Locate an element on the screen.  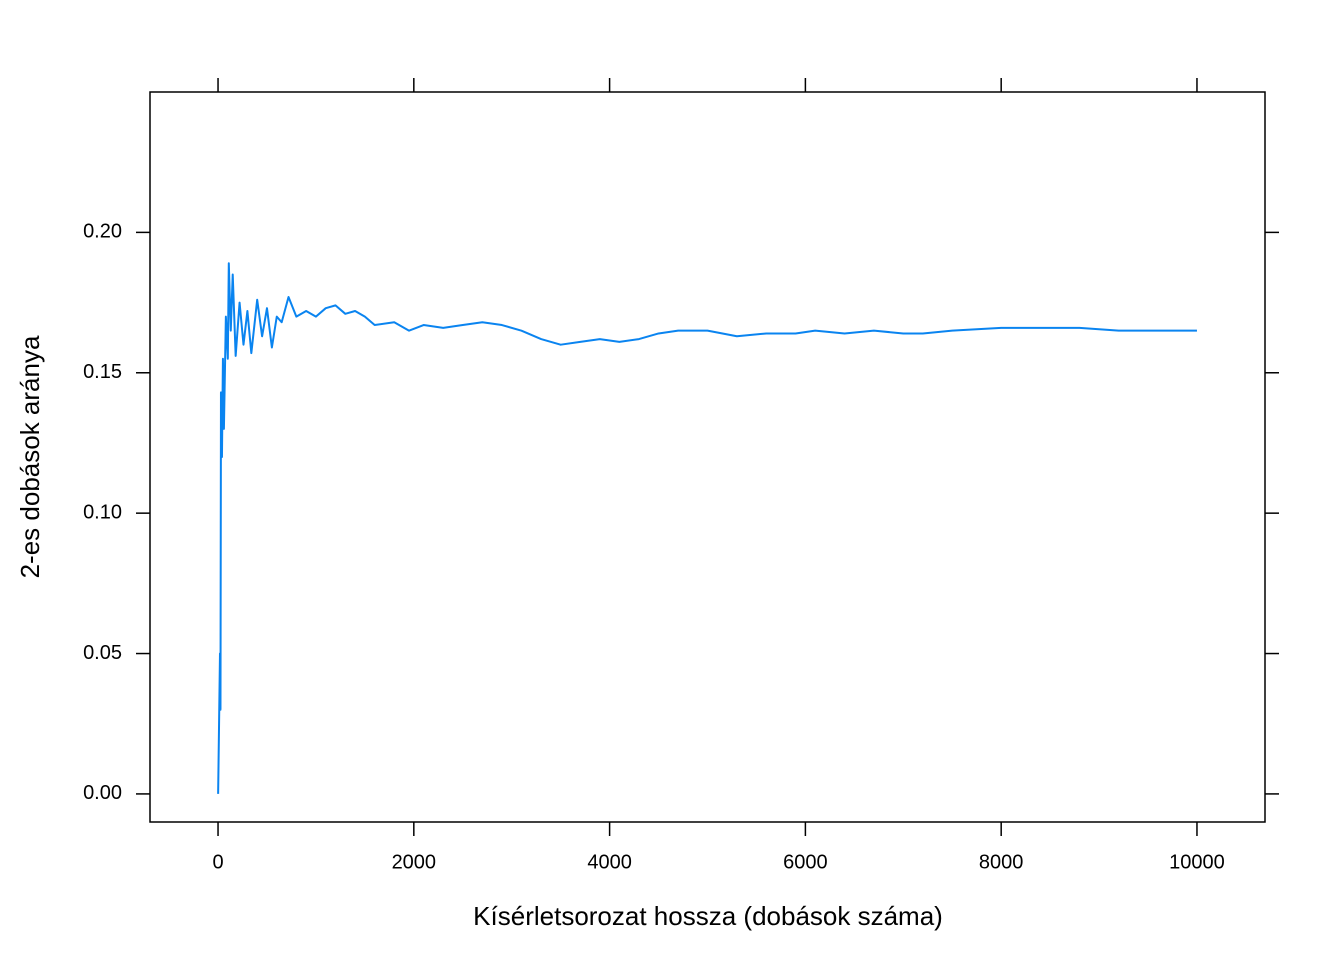
x-tick-label: 2000 is located at coordinates (414, 862).